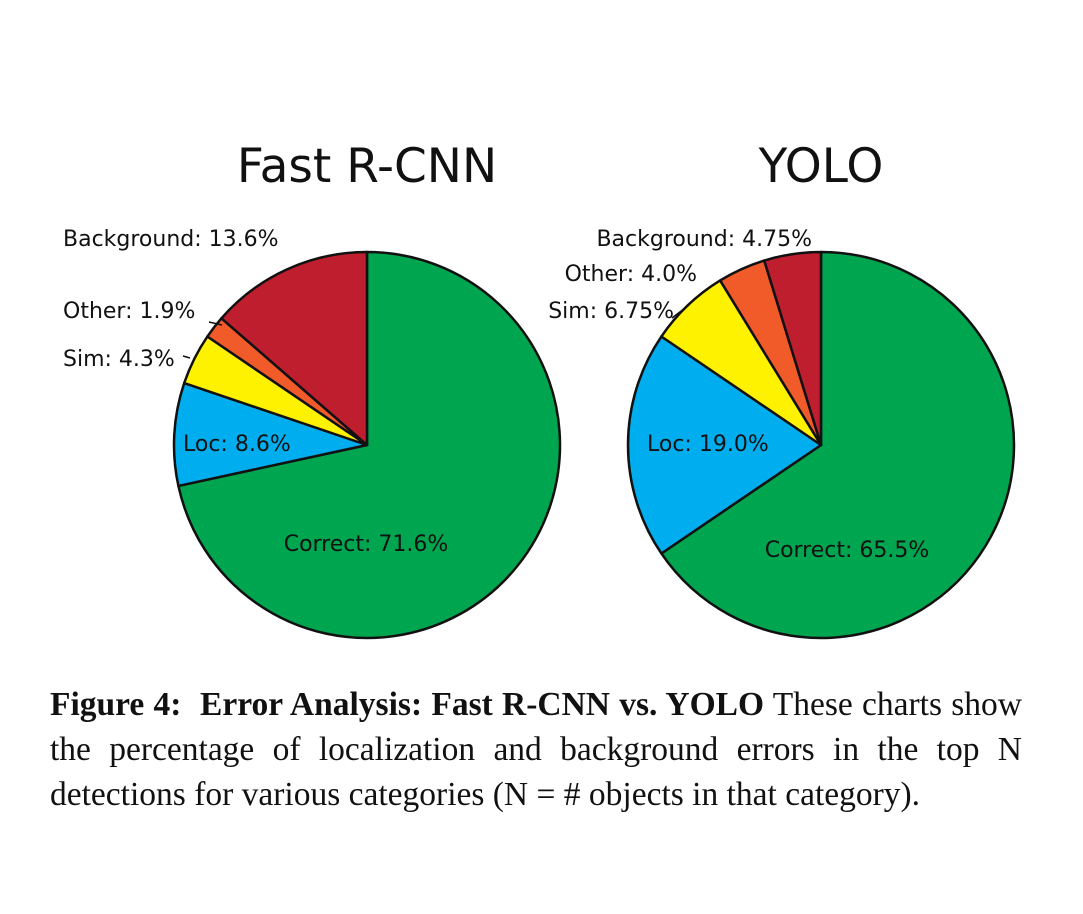 This screenshot has height=914, width=1083. What do you see at coordinates (847, 550) in the screenshot?
I see `slice-label-correct: Correct: 65.5%` at bounding box center [847, 550].